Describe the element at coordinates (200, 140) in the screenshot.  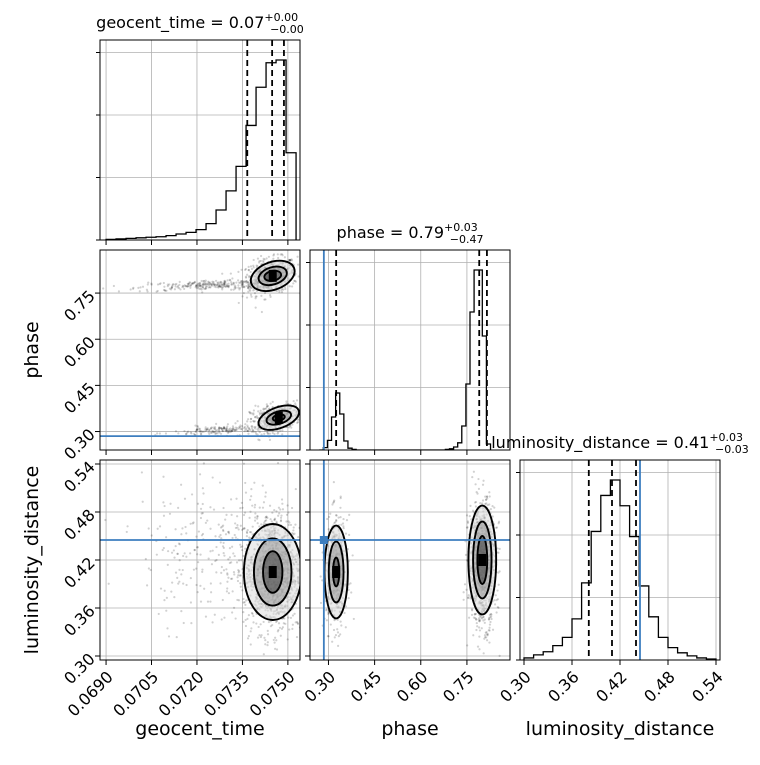
I see `panel-0-0-grid` at that location.